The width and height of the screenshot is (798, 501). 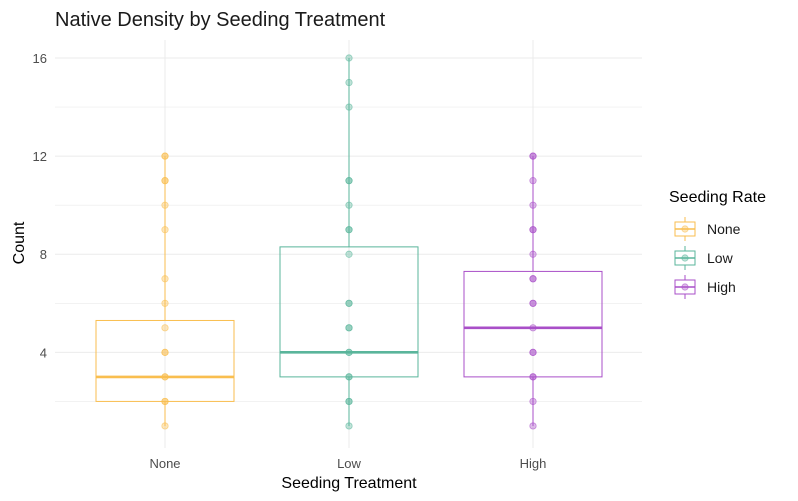 What do you see at coordinates (40, 205) in the screenshot?
I see `y-axis-ticks: 4 8 12 16` at bounding box center [40, 205].